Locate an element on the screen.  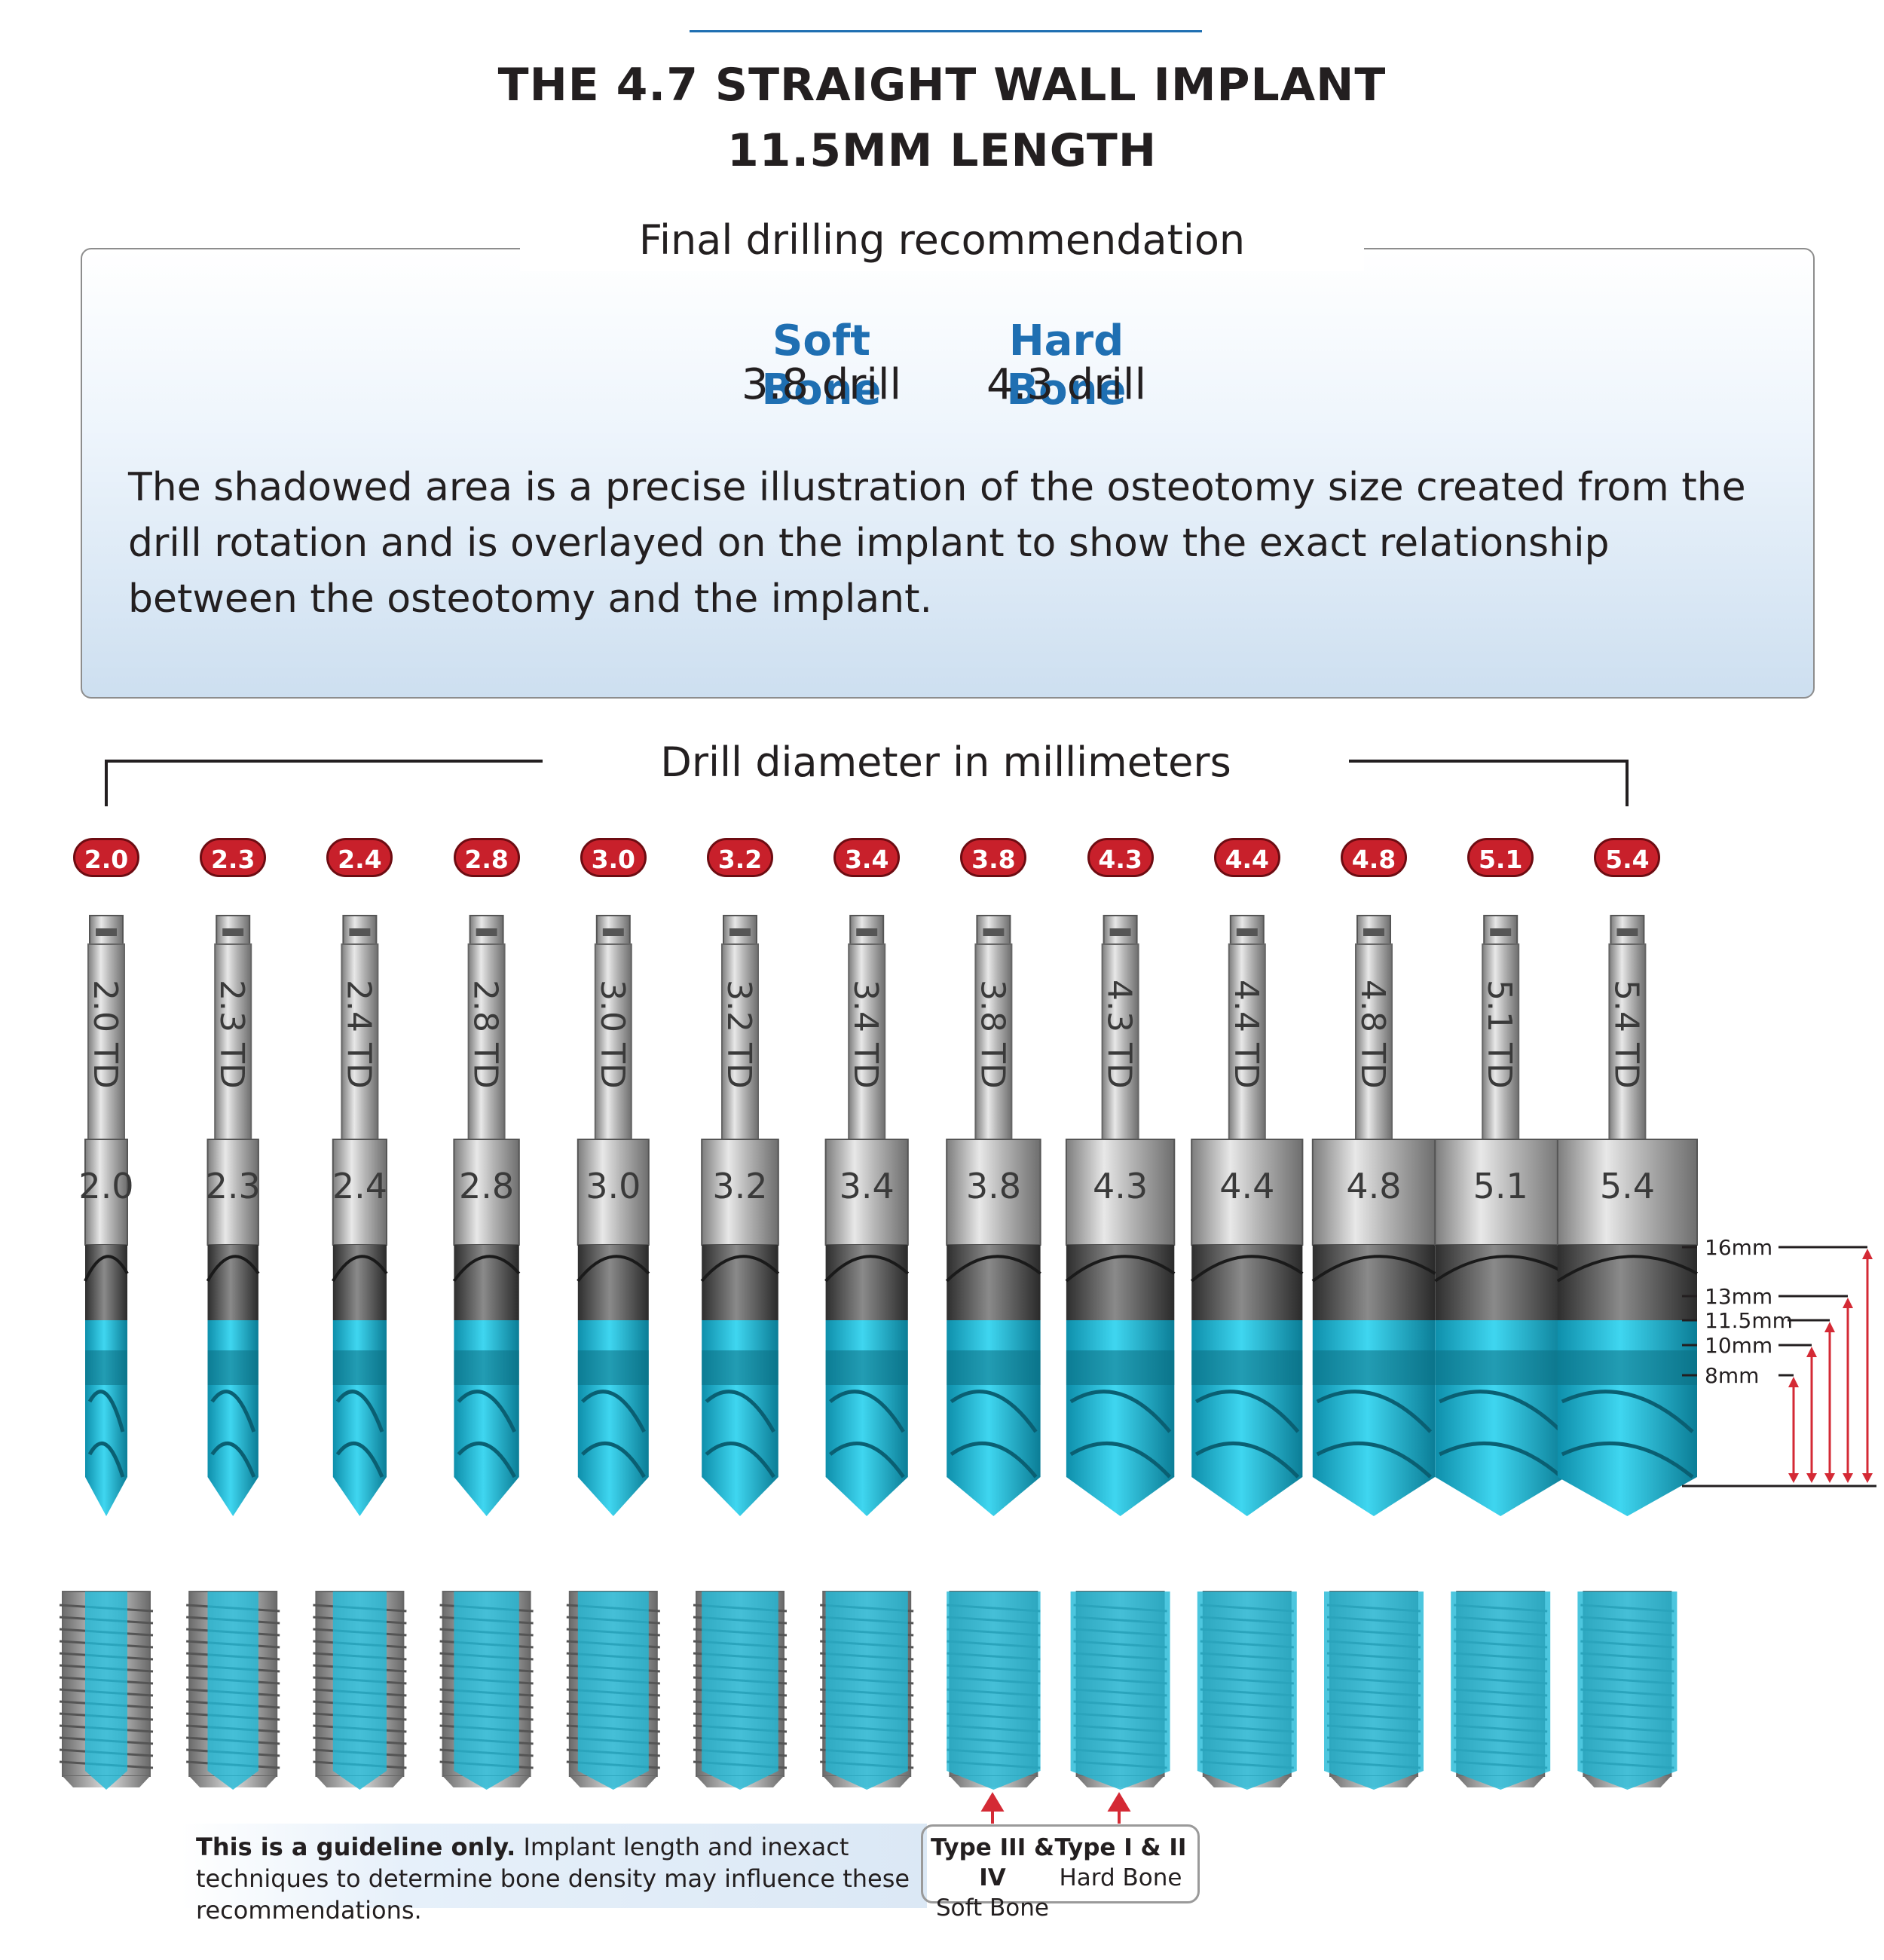
drill-collar-label: 4.8 is located at coordinates (1373, 1186).